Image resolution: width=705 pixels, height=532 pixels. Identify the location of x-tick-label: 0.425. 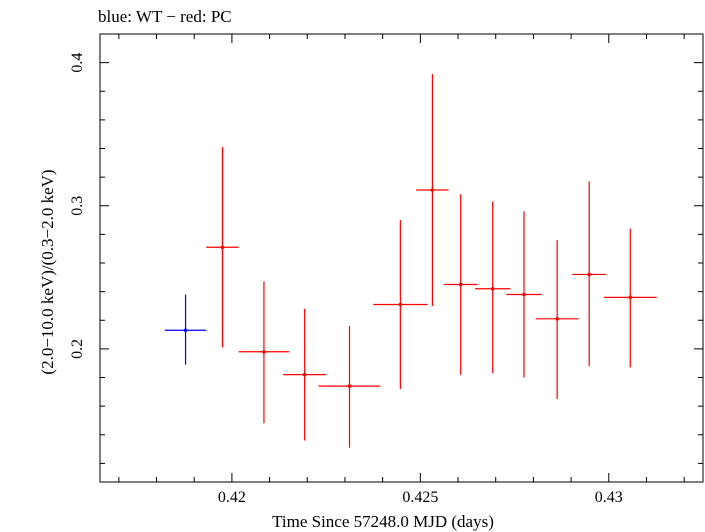
(420, 497).